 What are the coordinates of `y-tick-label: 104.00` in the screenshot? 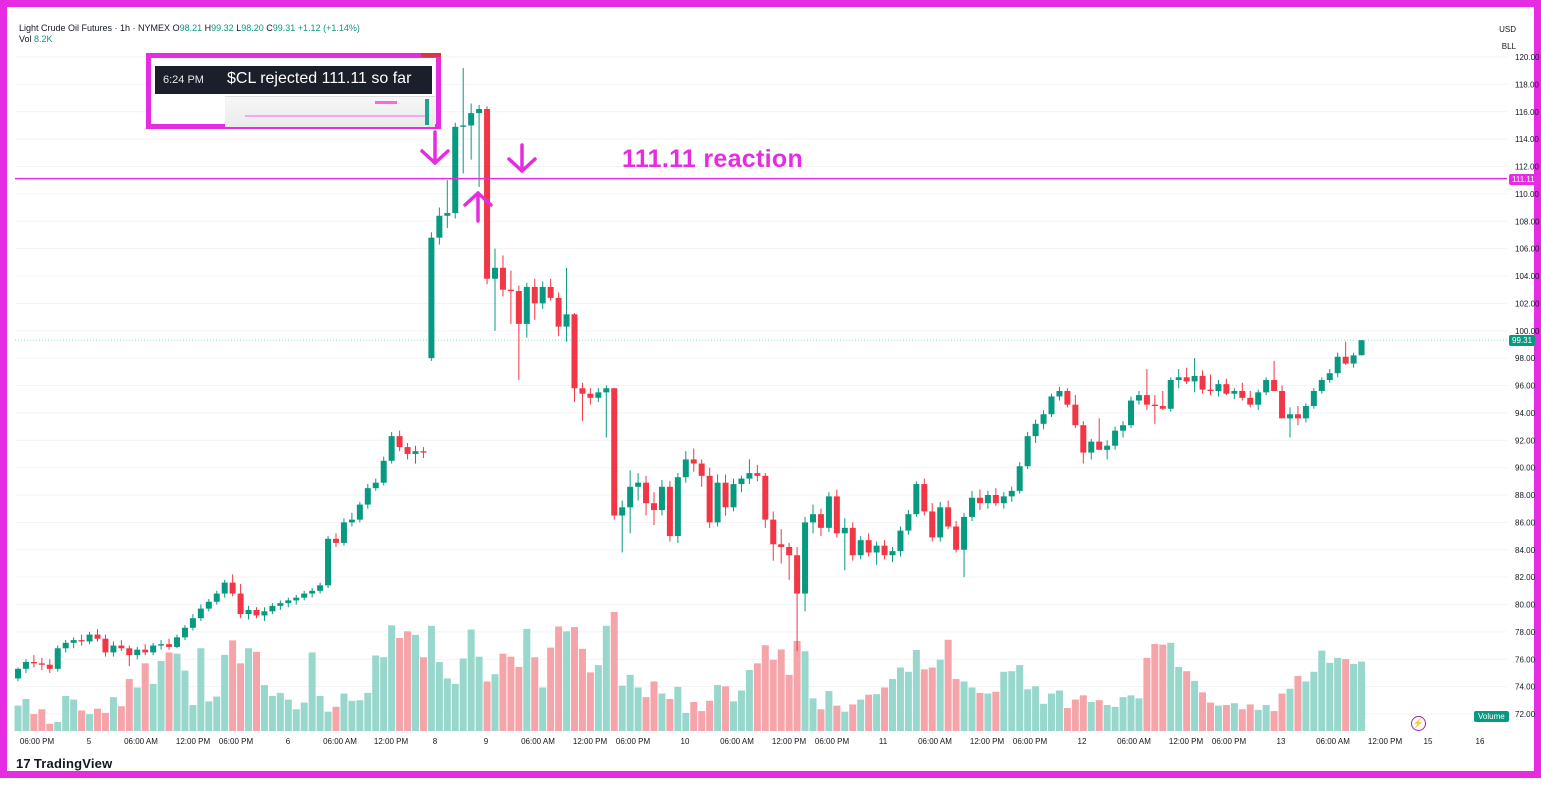 It's located at (1527, 276).